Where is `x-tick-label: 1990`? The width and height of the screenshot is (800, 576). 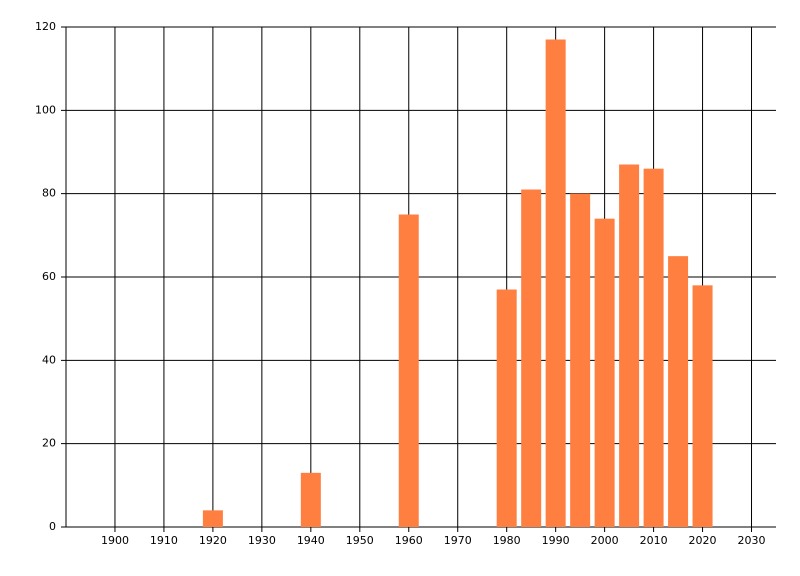
x-tick-label: 1990 is located at coordinates (556, 540).